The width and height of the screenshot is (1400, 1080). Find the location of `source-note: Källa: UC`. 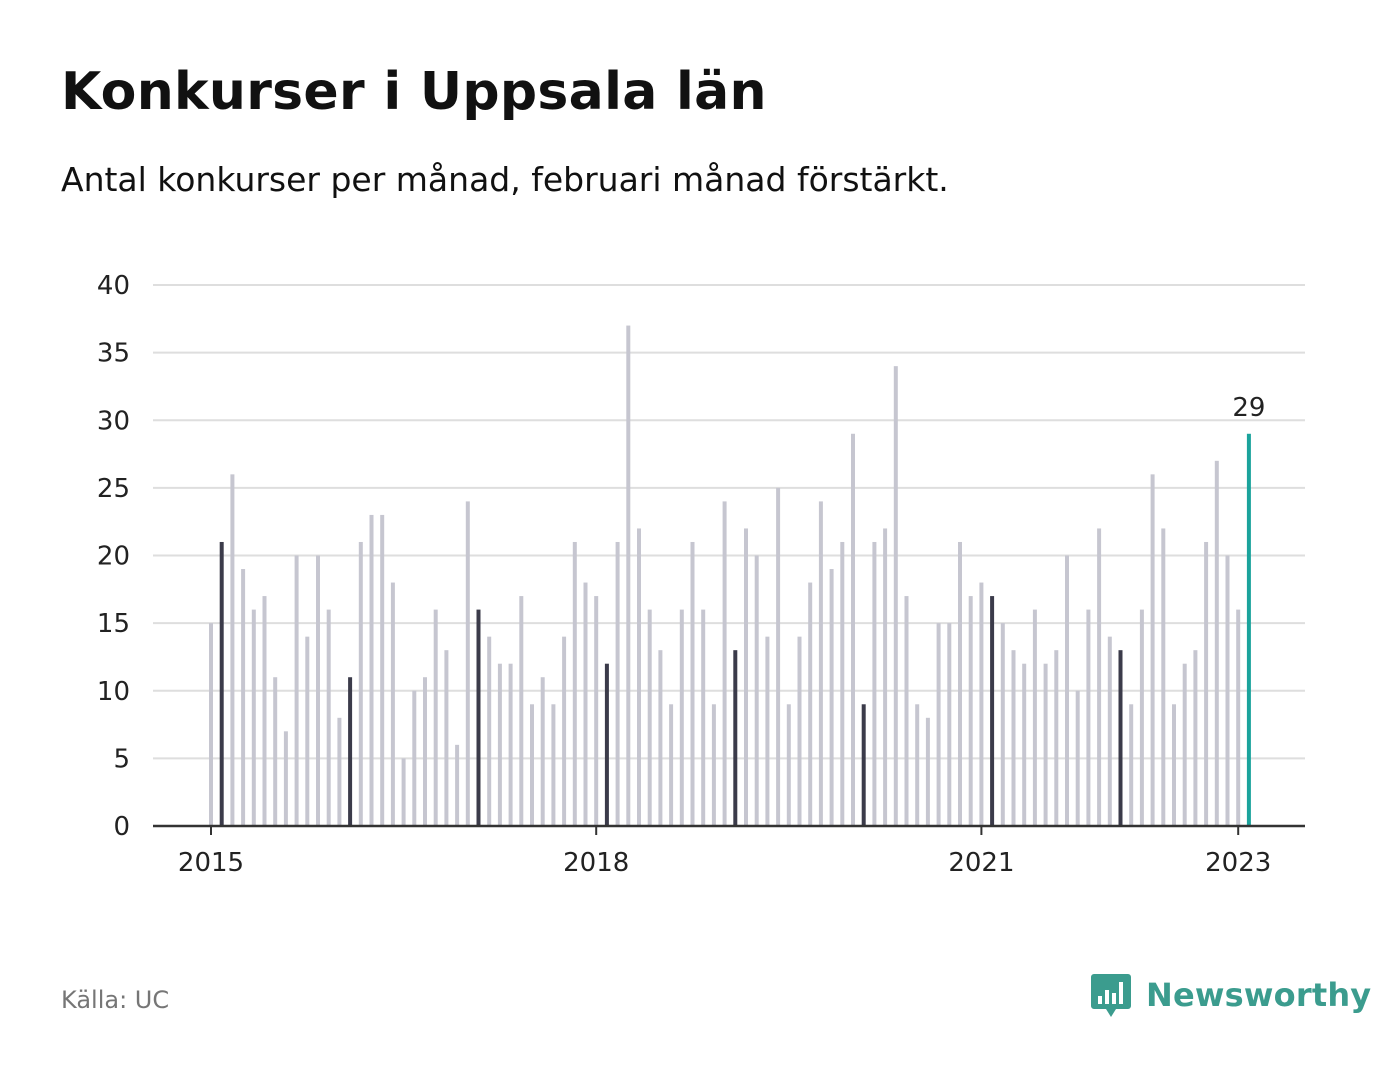

source-note: Källa: UC is located at coordinates (115, 1000).